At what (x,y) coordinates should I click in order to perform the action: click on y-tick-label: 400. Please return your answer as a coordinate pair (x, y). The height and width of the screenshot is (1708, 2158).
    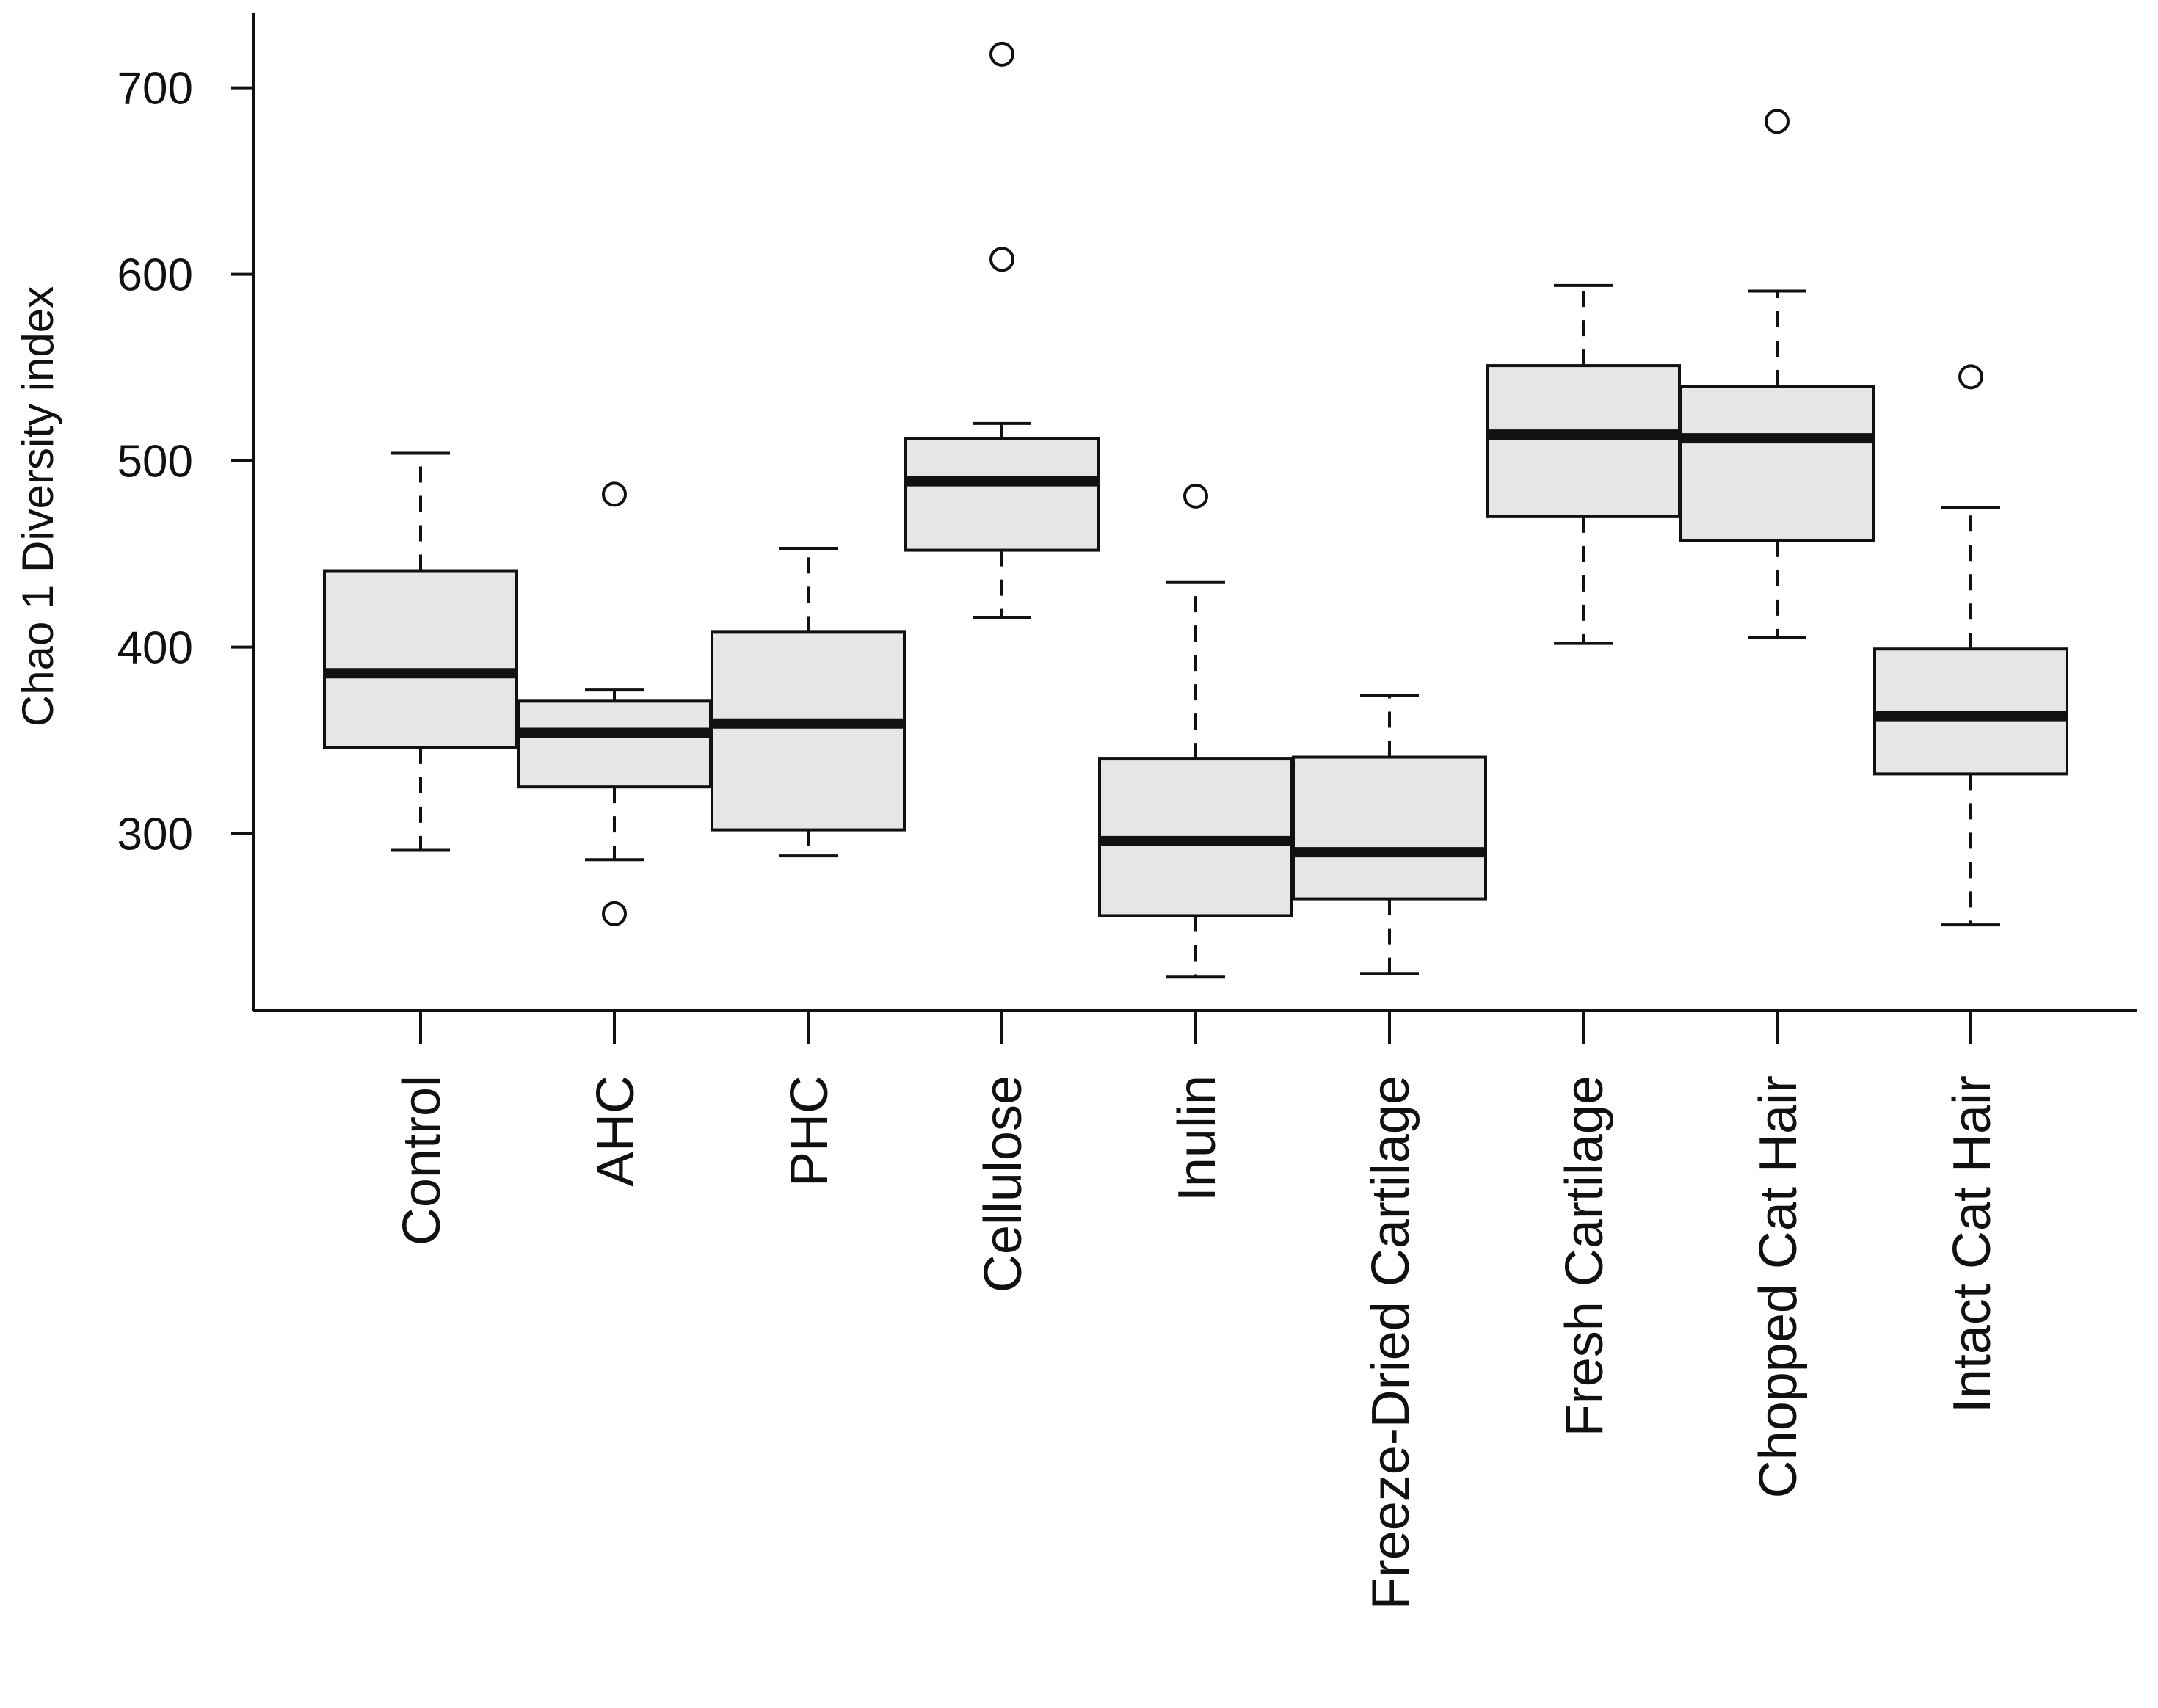
    Looking at the image, I should click on (155, 648).